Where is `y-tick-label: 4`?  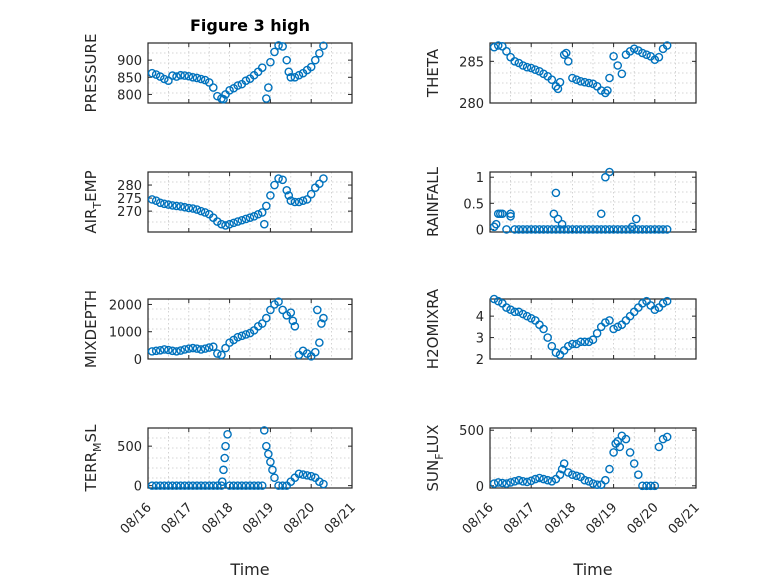 y-tick-label: 4 is located at coordinates (480, 317).